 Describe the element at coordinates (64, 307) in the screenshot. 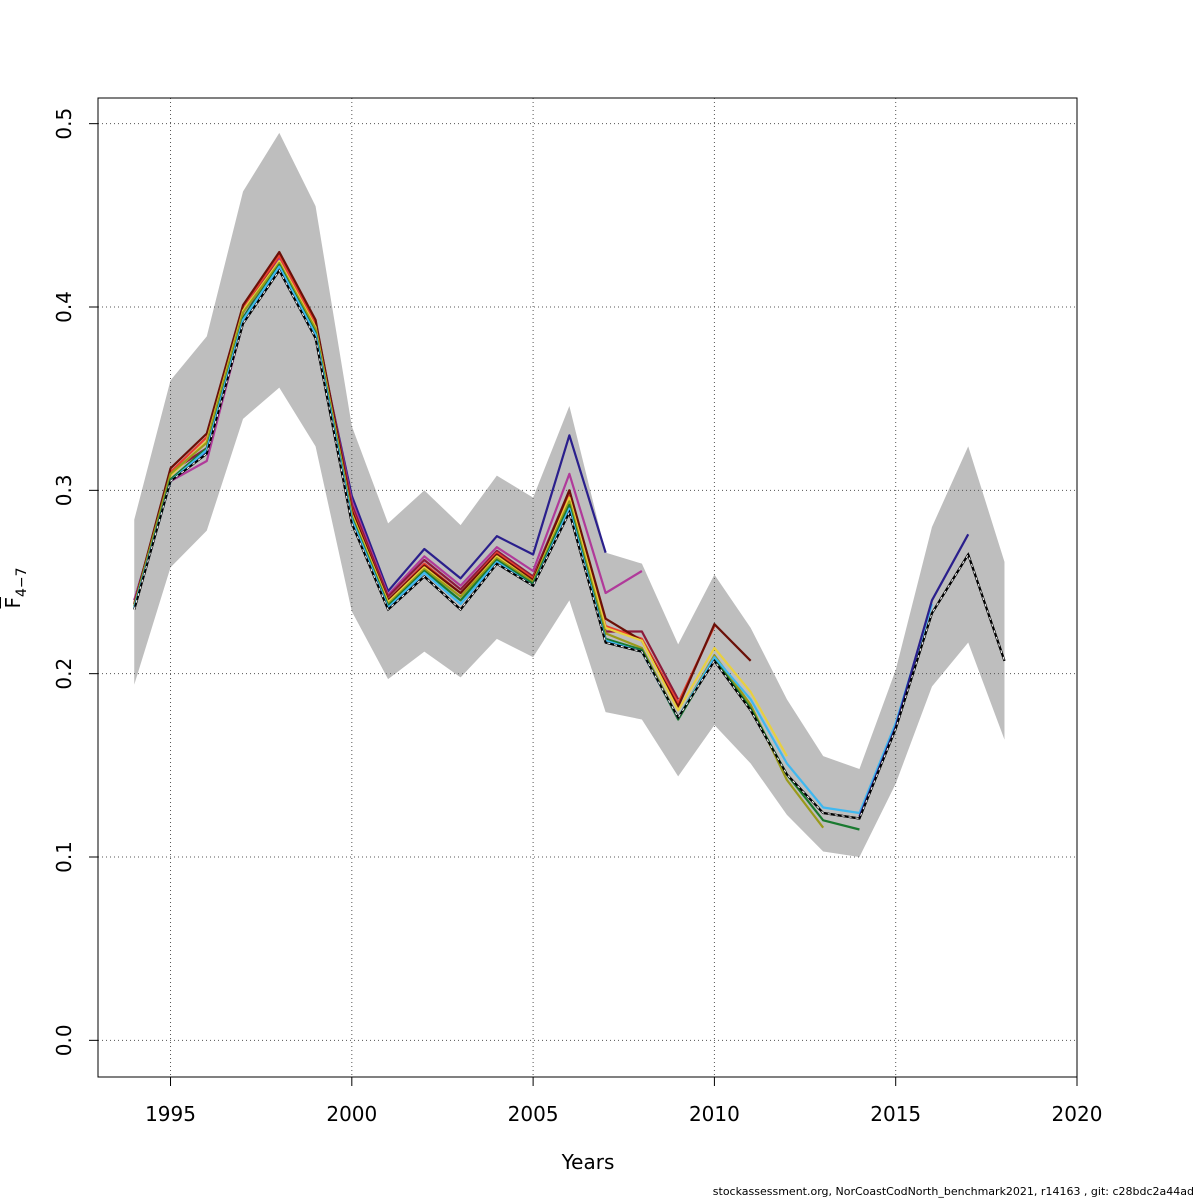

I see `y-tick-label: 0.4` at that location.